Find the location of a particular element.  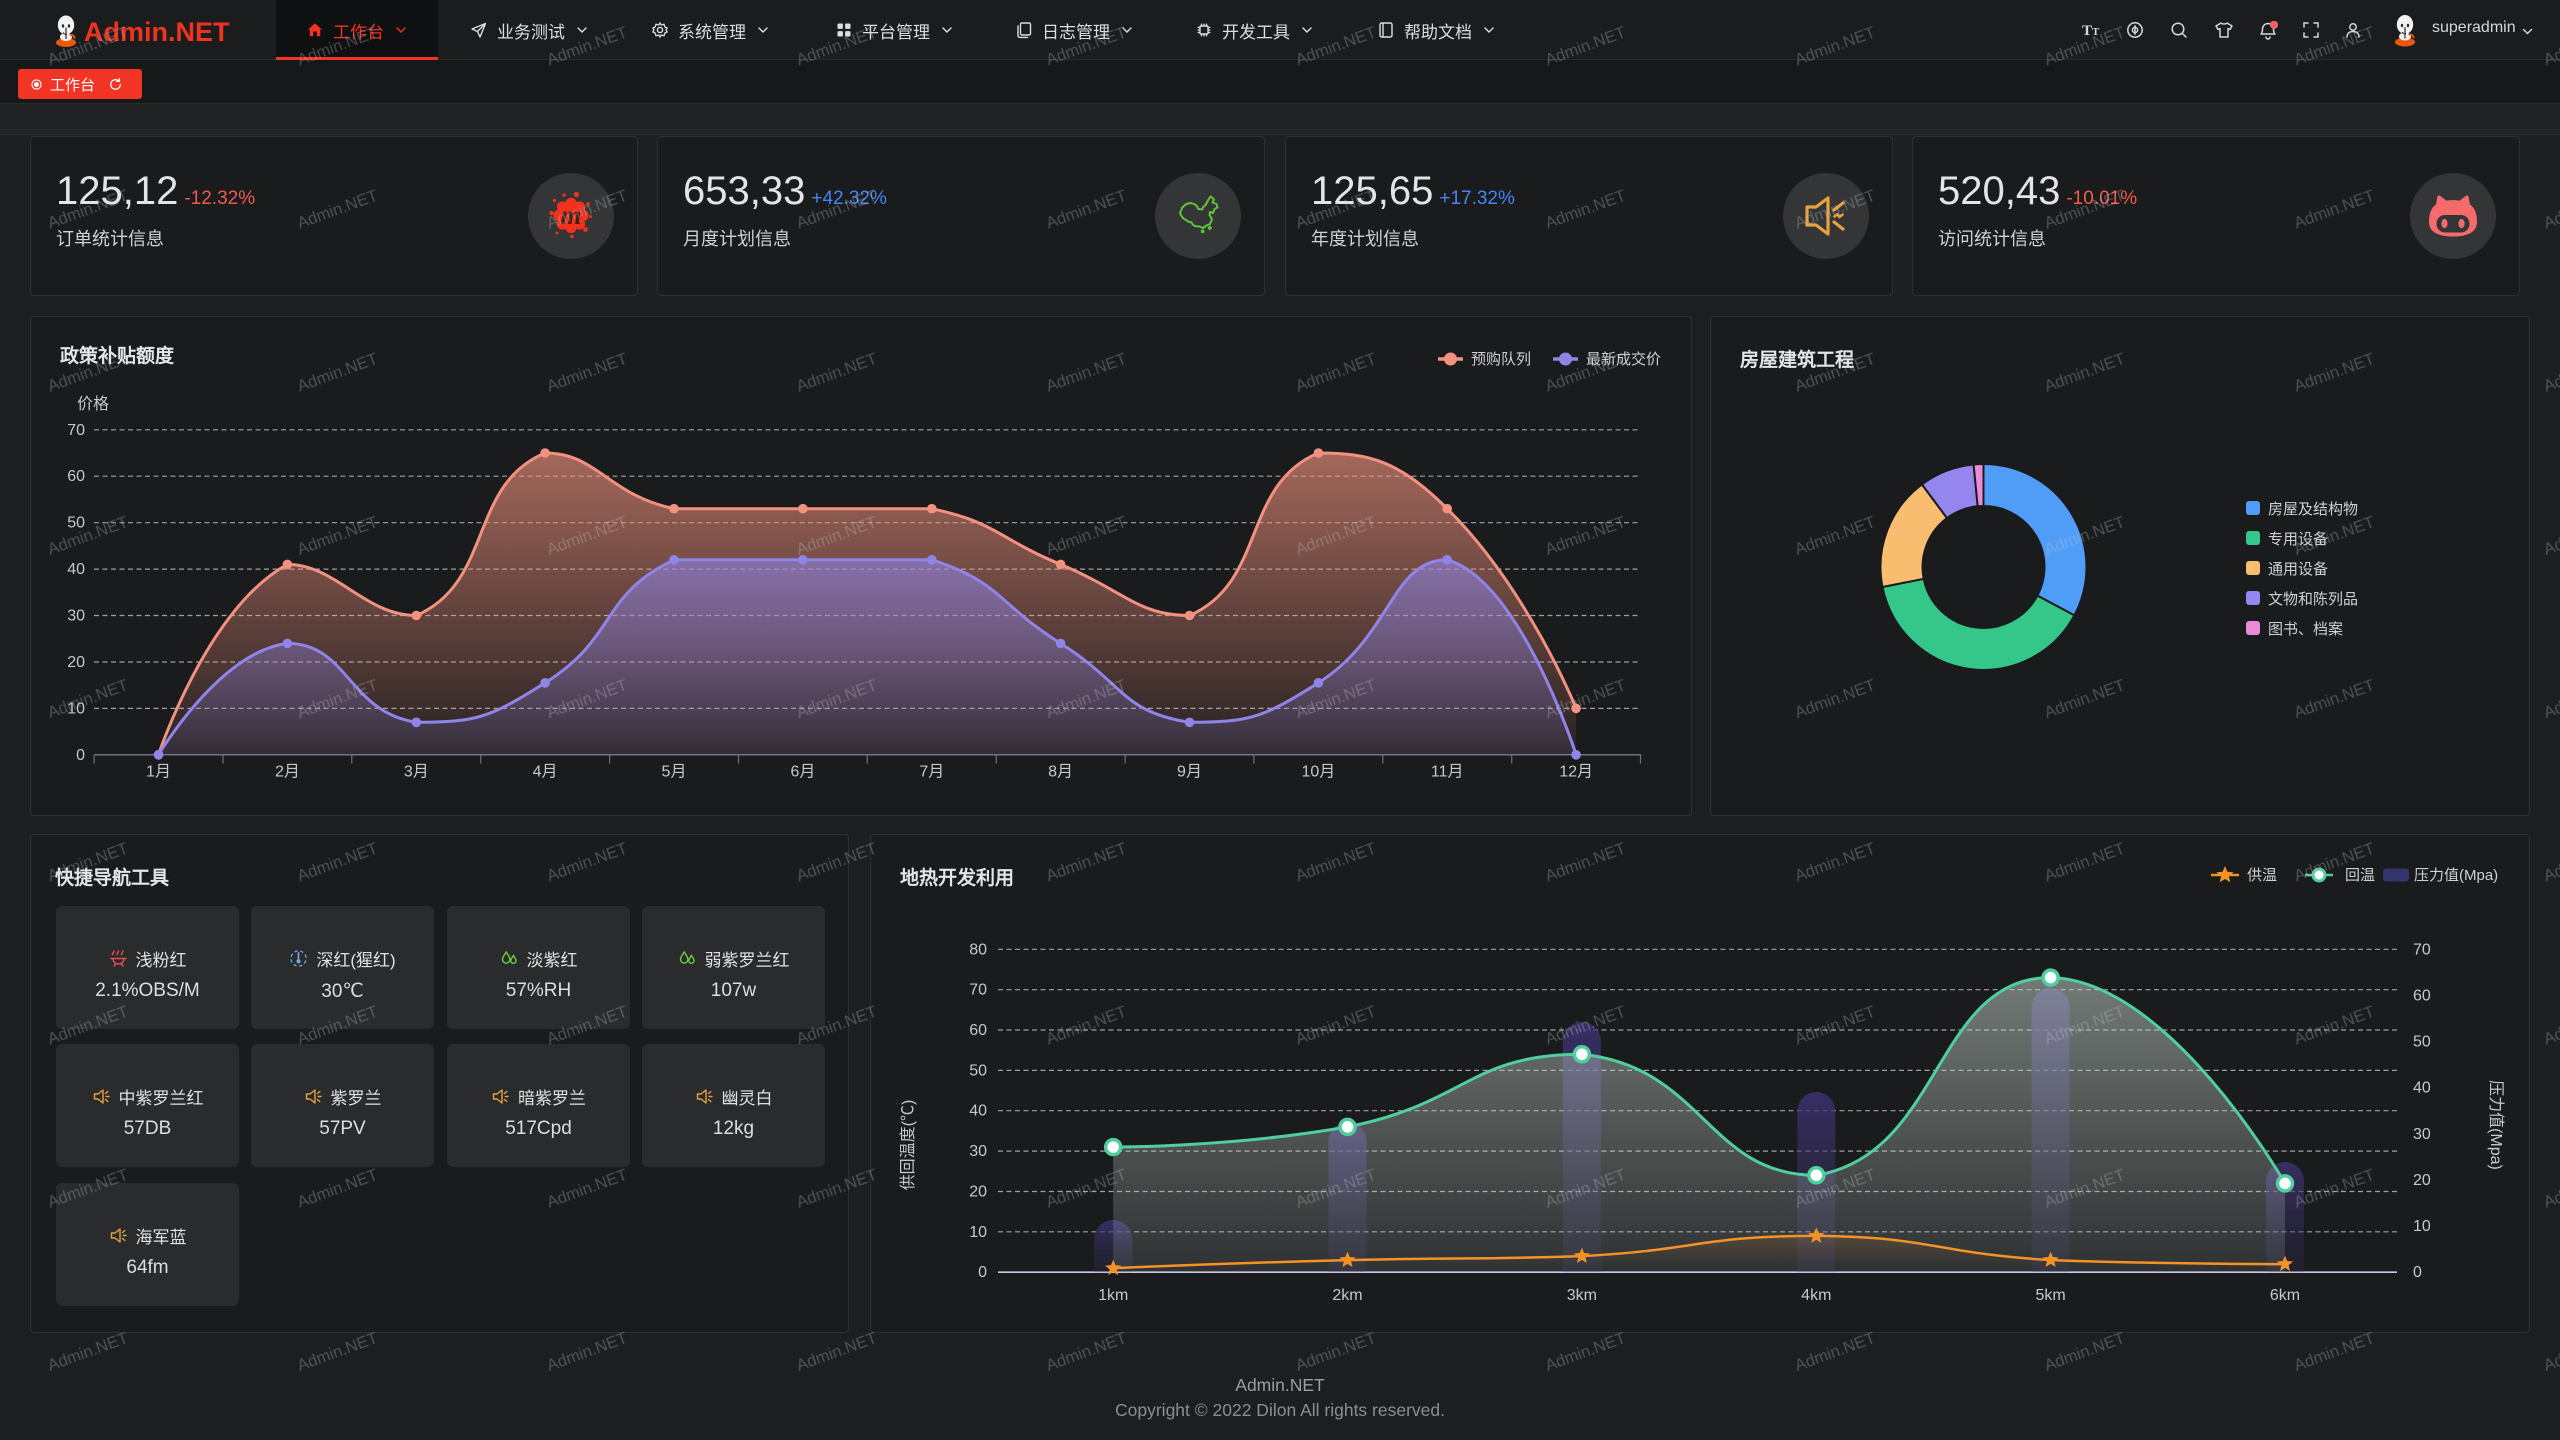

svg-text: 3月 is located at coordinates (416, 772).